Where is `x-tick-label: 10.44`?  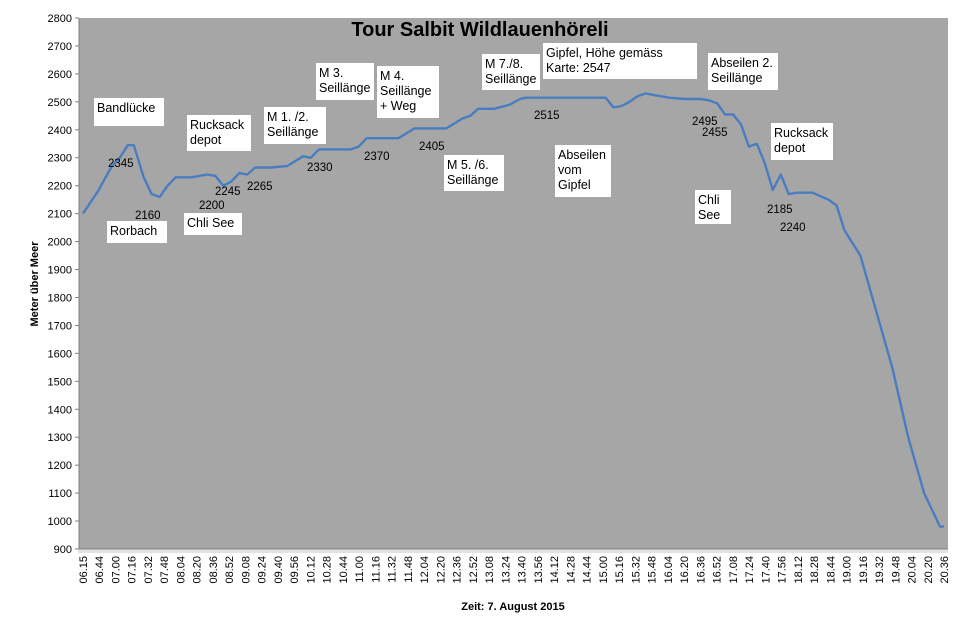 x-tick-label: 10.44 is located at coordinates (344, 570).